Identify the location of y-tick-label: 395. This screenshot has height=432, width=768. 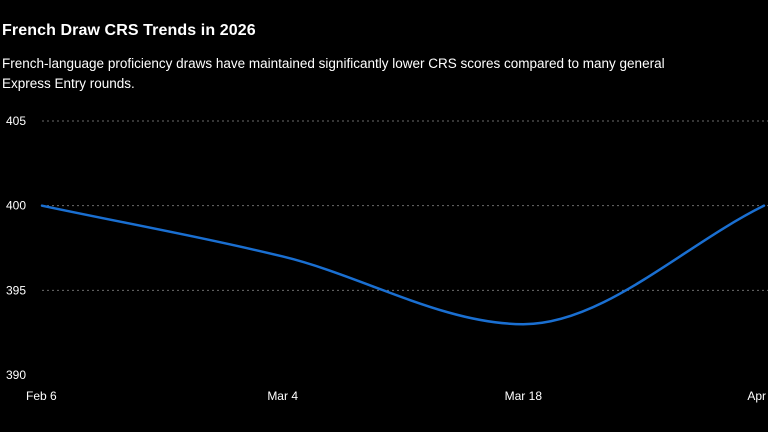
(16, 290).